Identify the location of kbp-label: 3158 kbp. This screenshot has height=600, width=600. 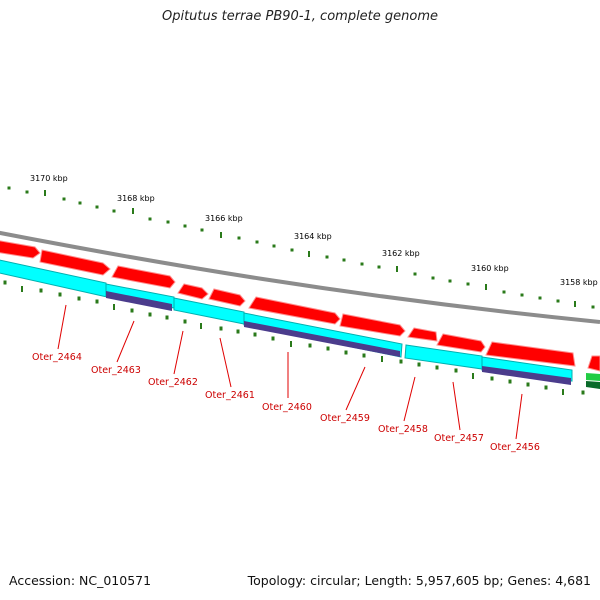
(579, 282).